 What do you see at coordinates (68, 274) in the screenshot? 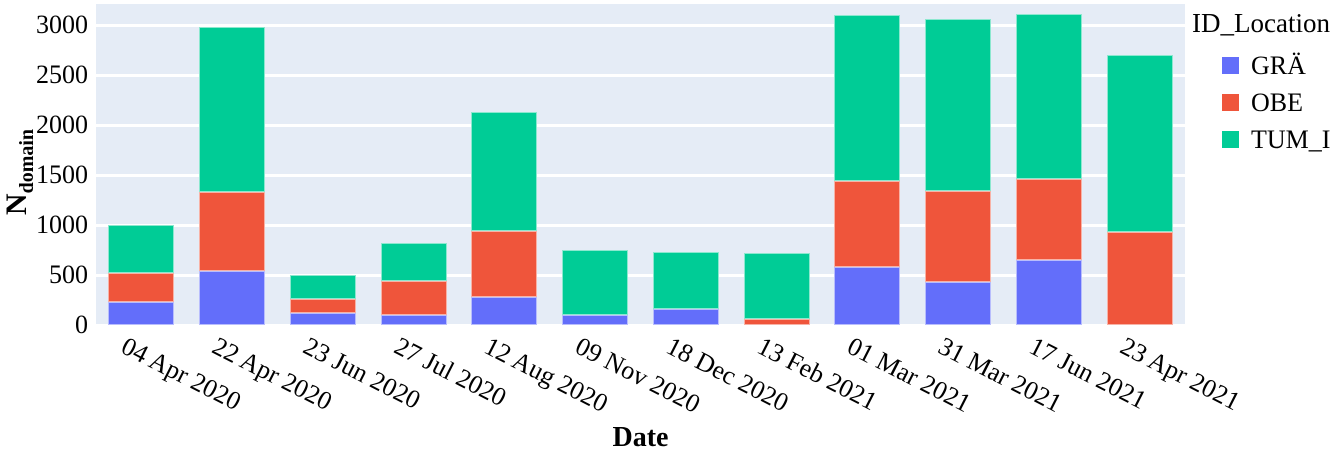
I see `y-tick-label: 500` at bounding box center [68, 274].